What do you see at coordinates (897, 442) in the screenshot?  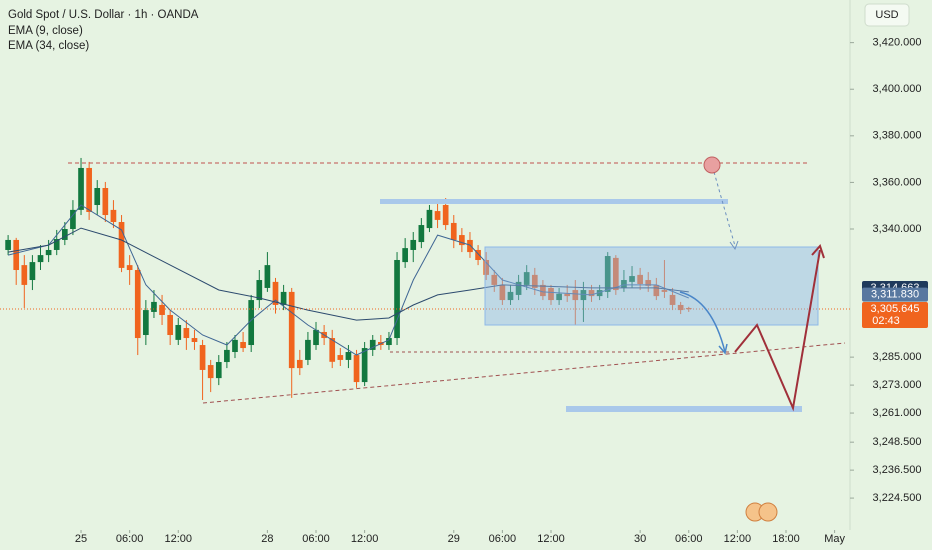 I see `y-tick-label: 3,248.500` at bounding box center [897, 442].